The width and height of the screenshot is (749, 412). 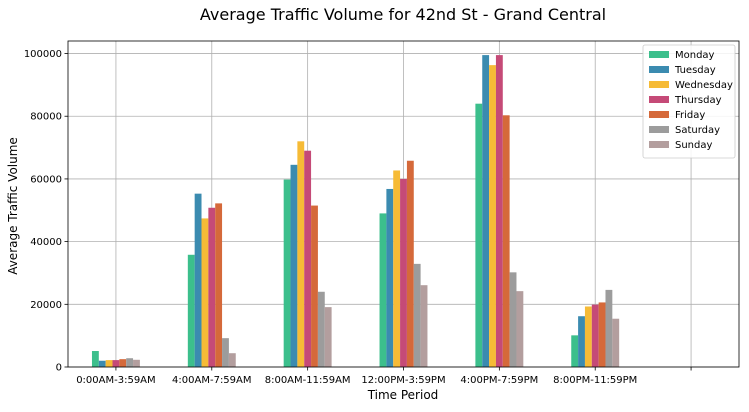 I want to click on x-tick-label: 4:00PM-7:59PM, so click(x=499, y=380).